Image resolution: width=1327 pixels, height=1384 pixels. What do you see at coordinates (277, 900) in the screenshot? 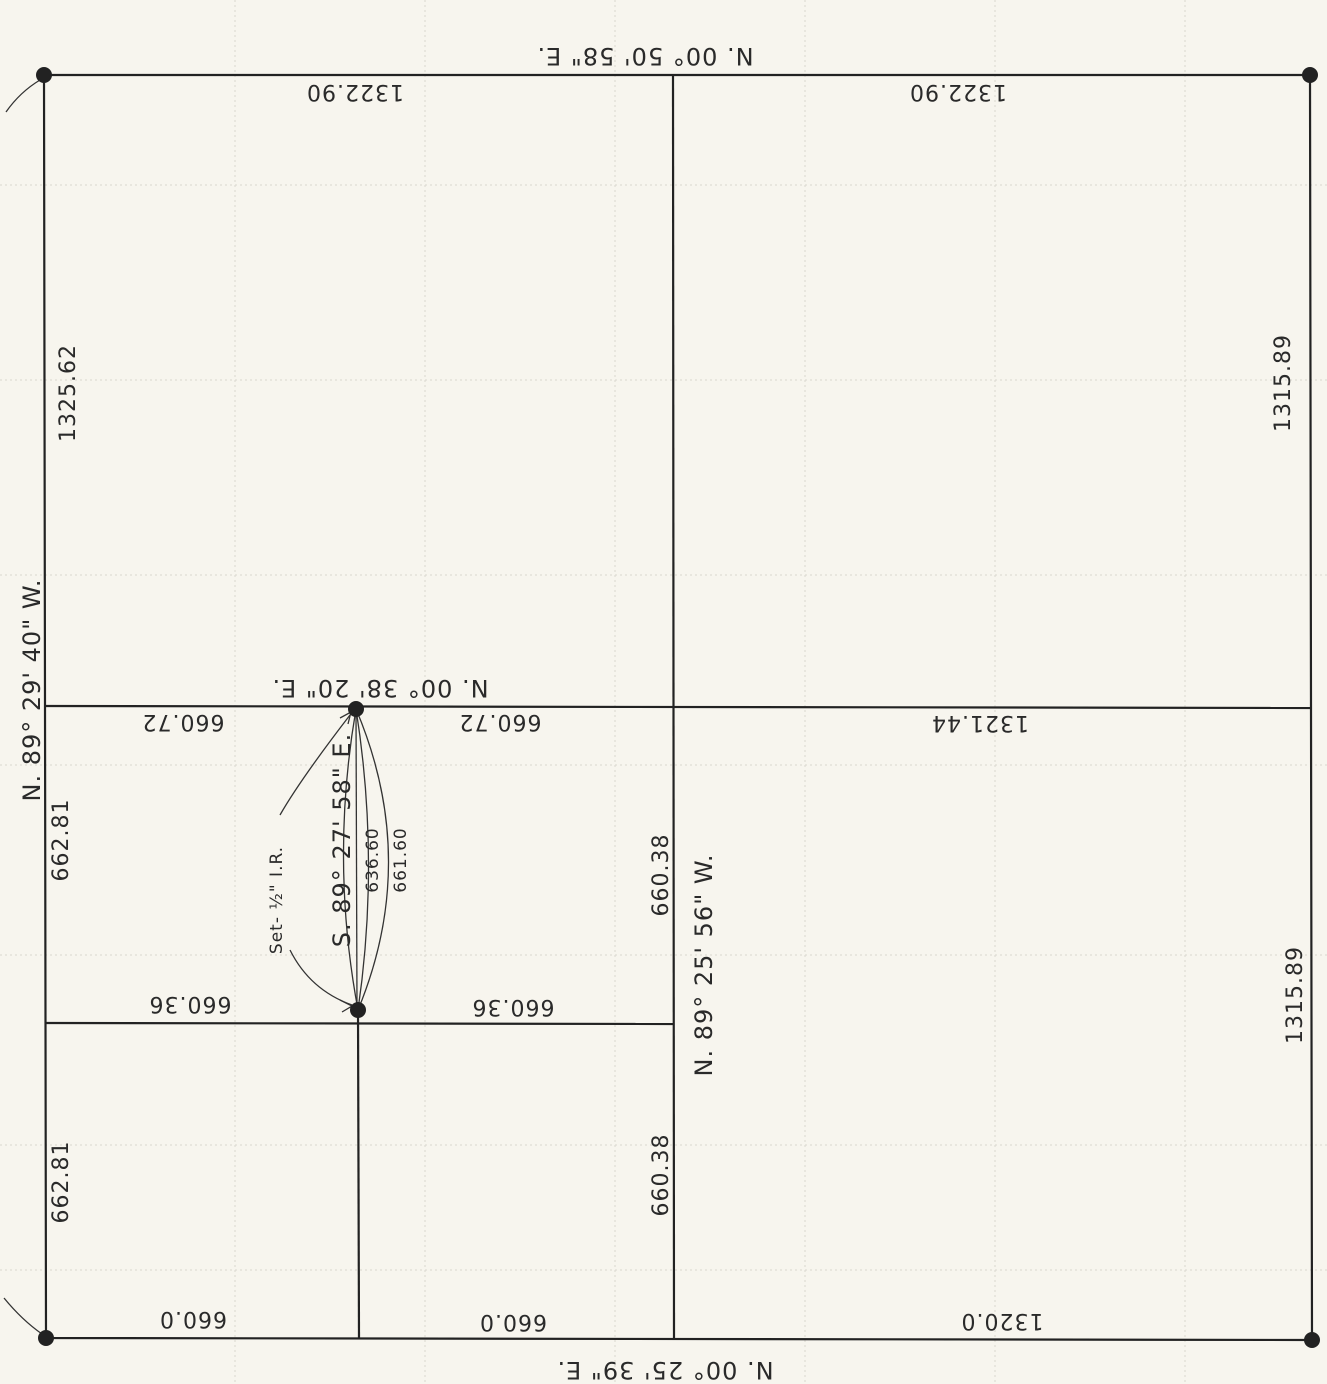
I see `set-pin-note: Set- ½" I.R.` at bounding box center [277, 900].